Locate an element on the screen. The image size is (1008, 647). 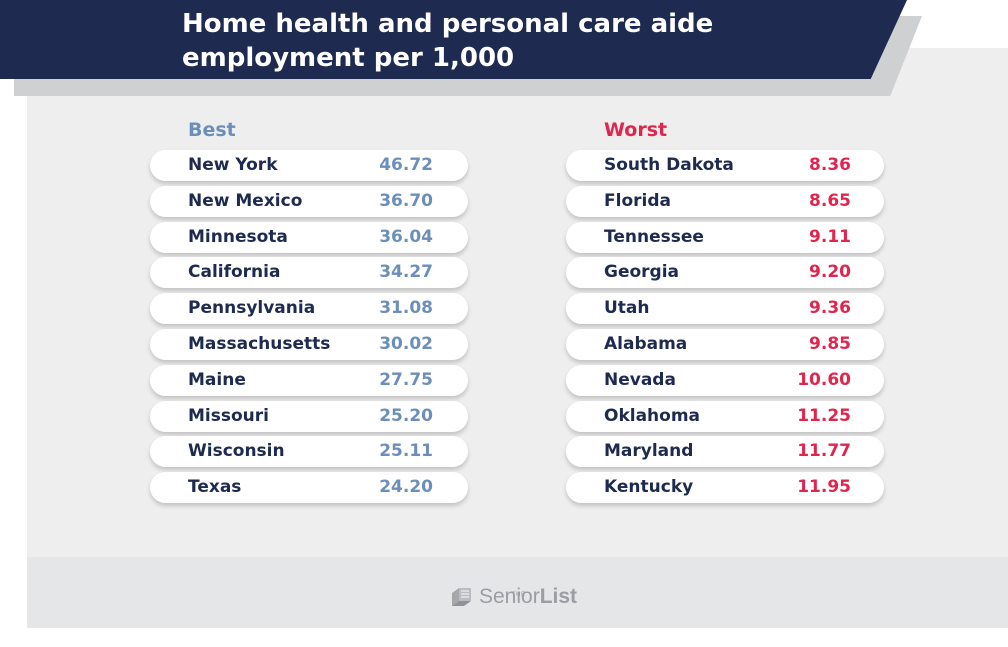
table-row: Maryland 11.77 is located at coordinates (725, 452).